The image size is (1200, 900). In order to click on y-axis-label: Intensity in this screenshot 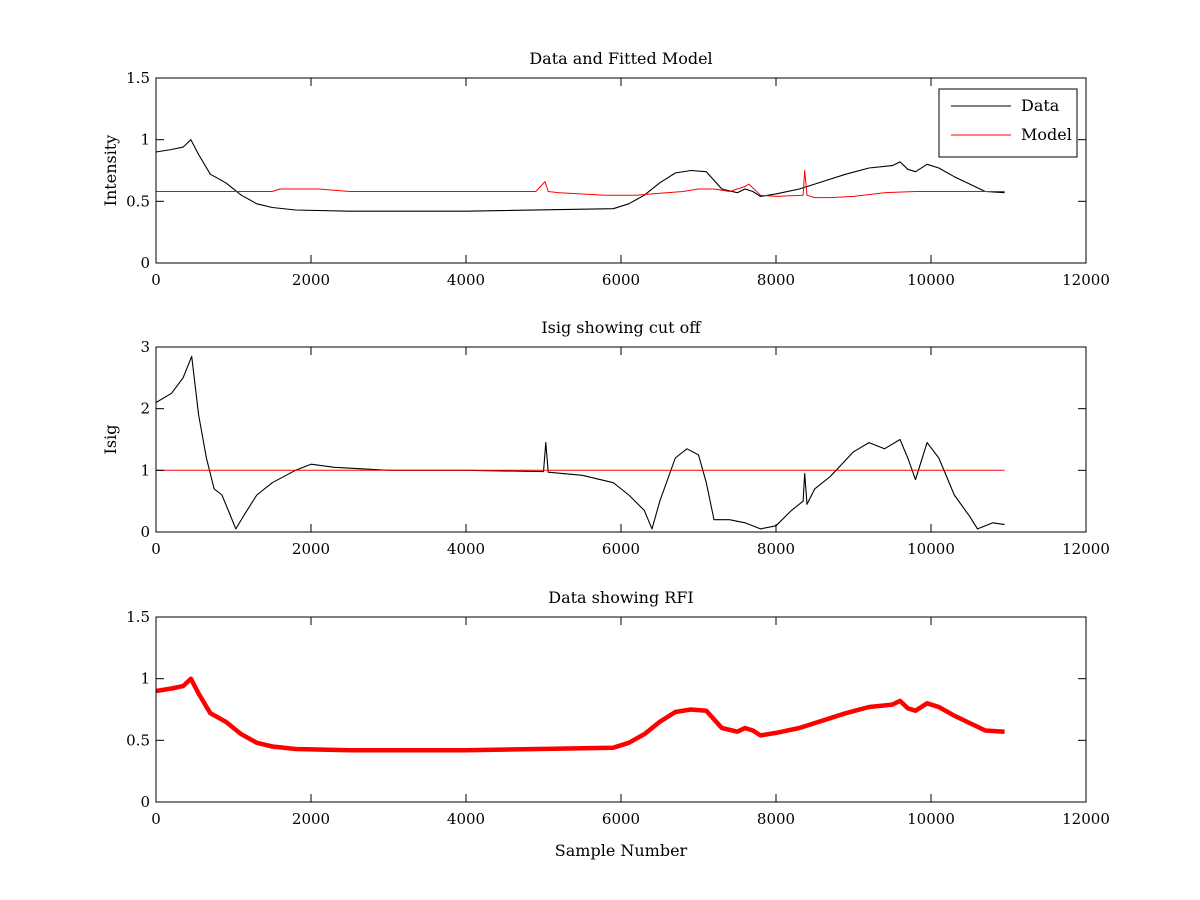, I will do `click(110, 171)`.